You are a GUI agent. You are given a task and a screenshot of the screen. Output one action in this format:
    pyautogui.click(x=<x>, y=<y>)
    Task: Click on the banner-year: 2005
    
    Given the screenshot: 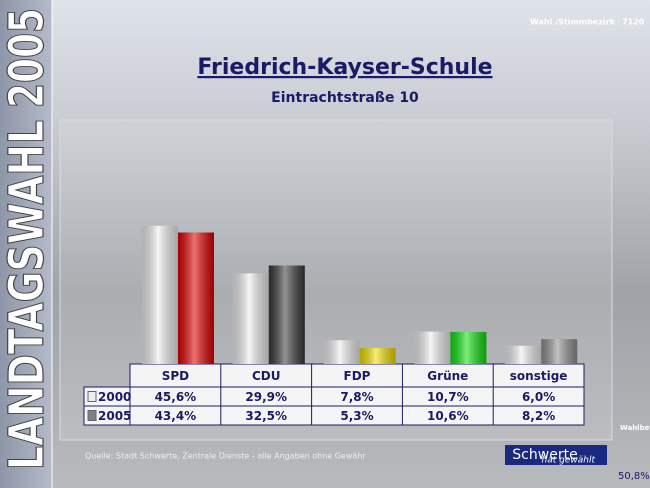 What is the action you would take?
    pyautogui.click(x=27, y=58)
    